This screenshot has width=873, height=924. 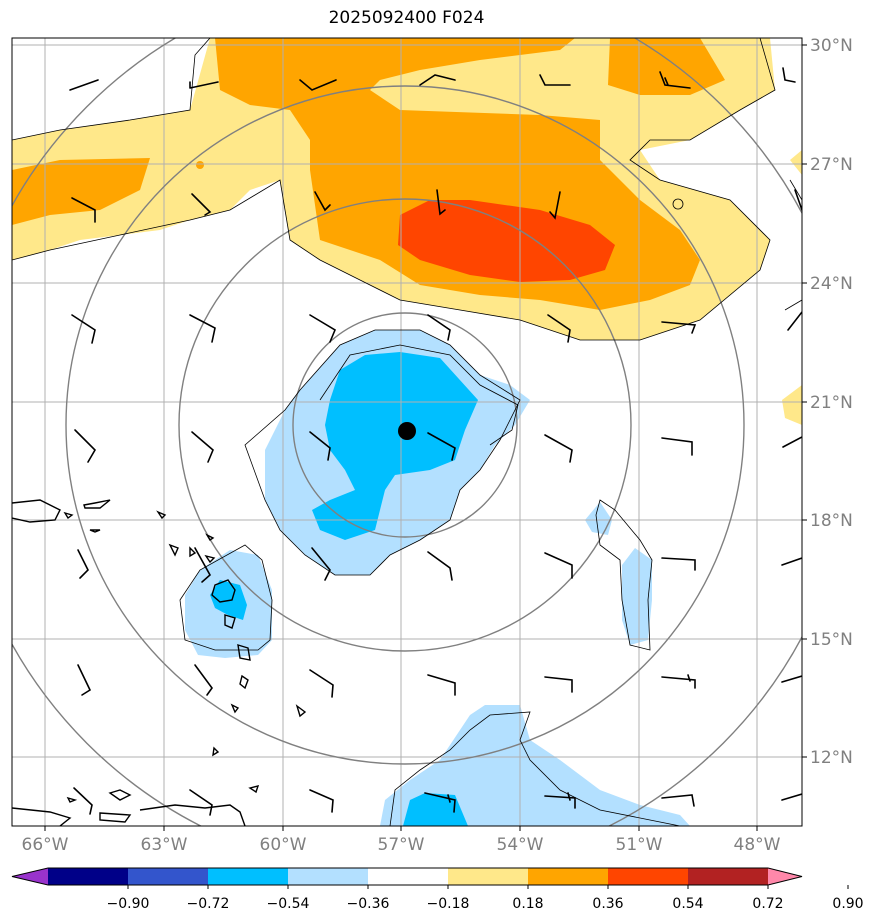 What do you see at coordinates (831, 165) in the screenshot?
I see `lat-label: 27°N` at bounding box center [831, 165].